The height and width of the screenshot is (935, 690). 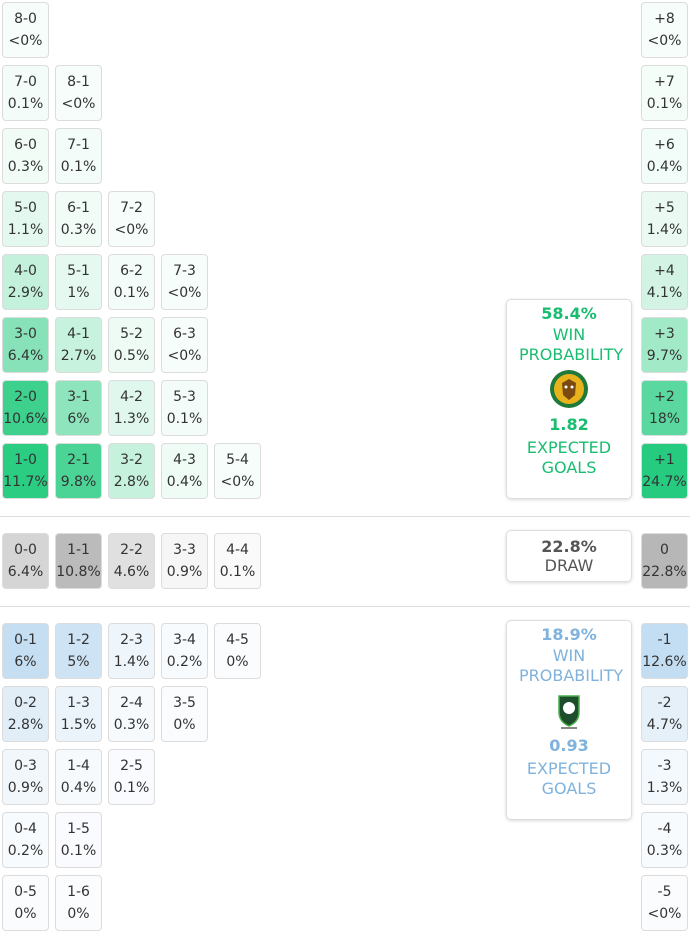 What do you see at coordinates (131, 714) in the screenshot?
I see `score-cell: 2-4 0.3%` at bounding box center [131, 714].